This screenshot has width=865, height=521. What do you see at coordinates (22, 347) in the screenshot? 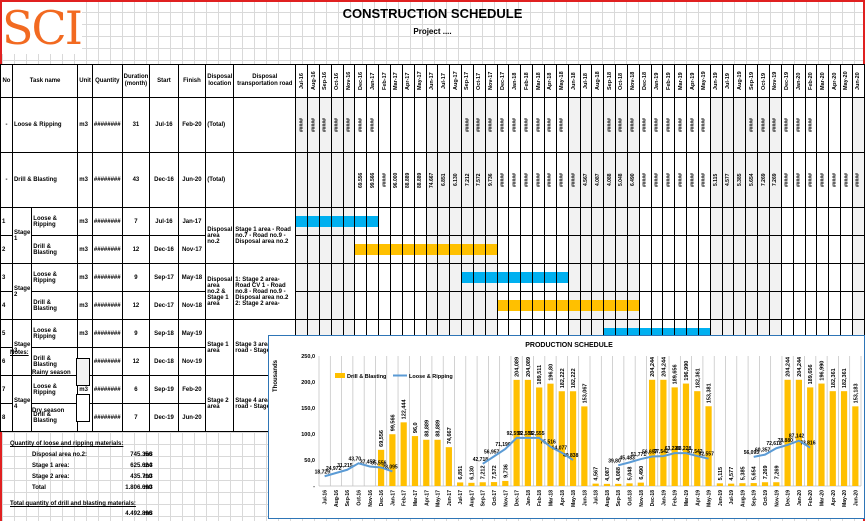
I see `cell-stage: Stage 3` at bounding box center [22, 347].